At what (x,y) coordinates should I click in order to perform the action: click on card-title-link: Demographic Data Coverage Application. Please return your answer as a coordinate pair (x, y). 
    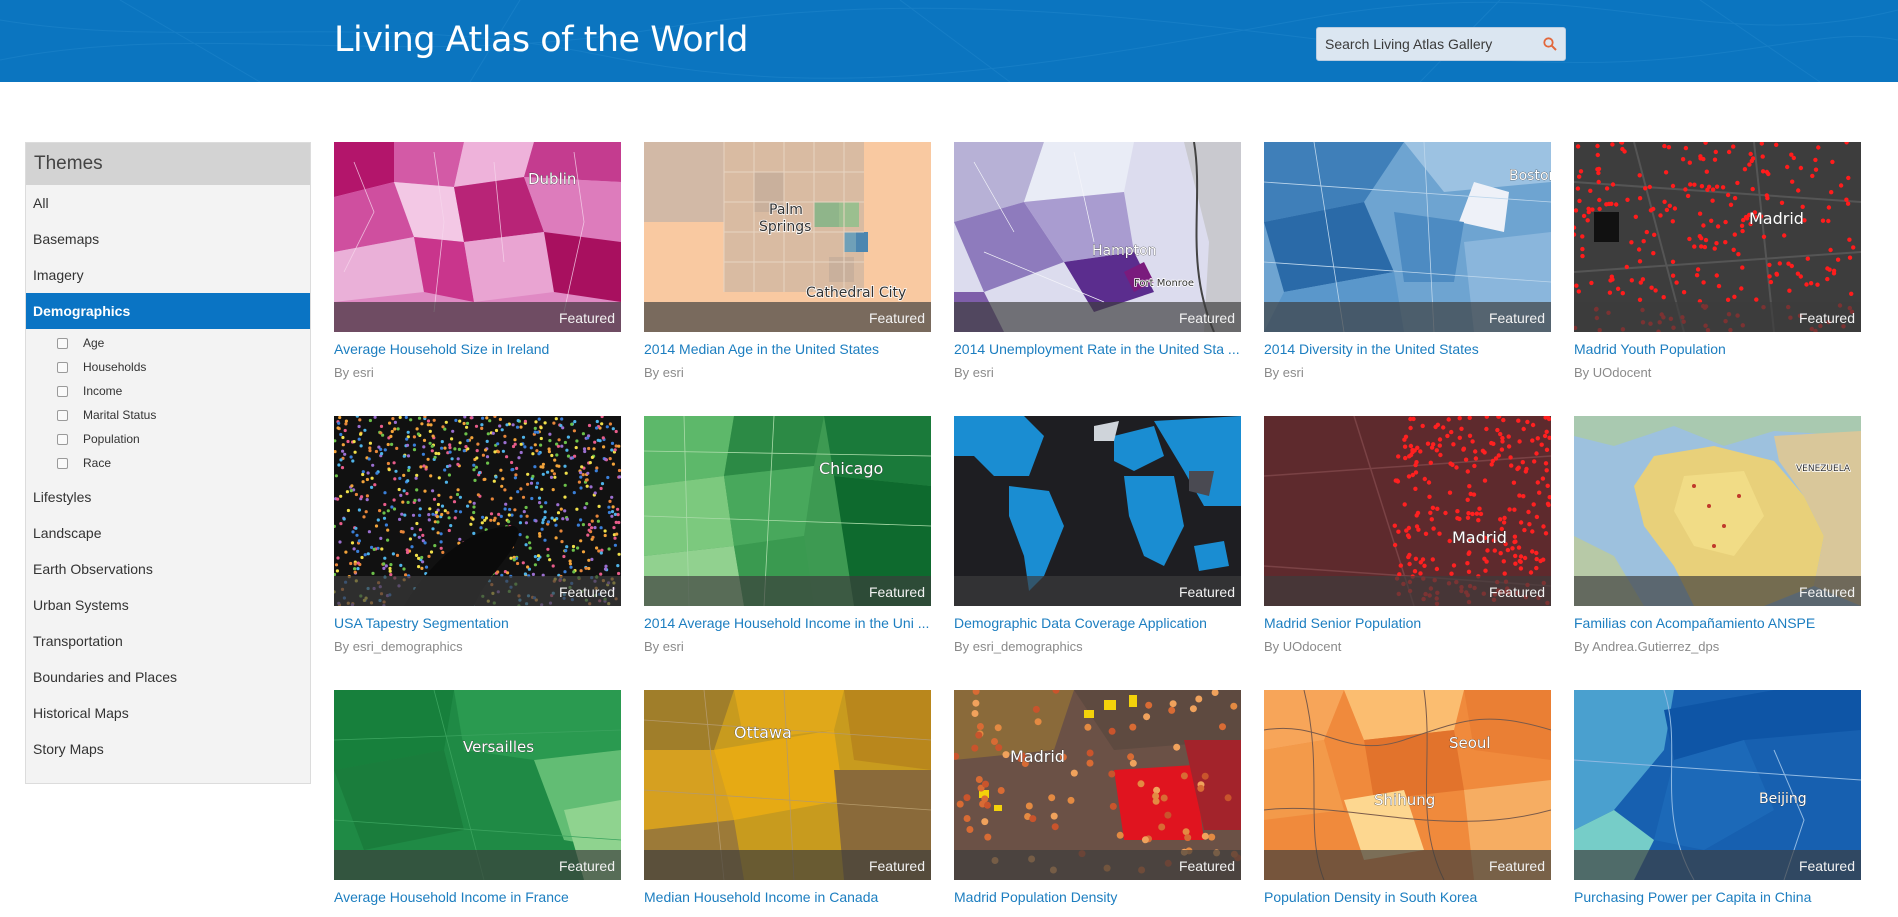
    Looking at the image, I should click on (1080, 623).